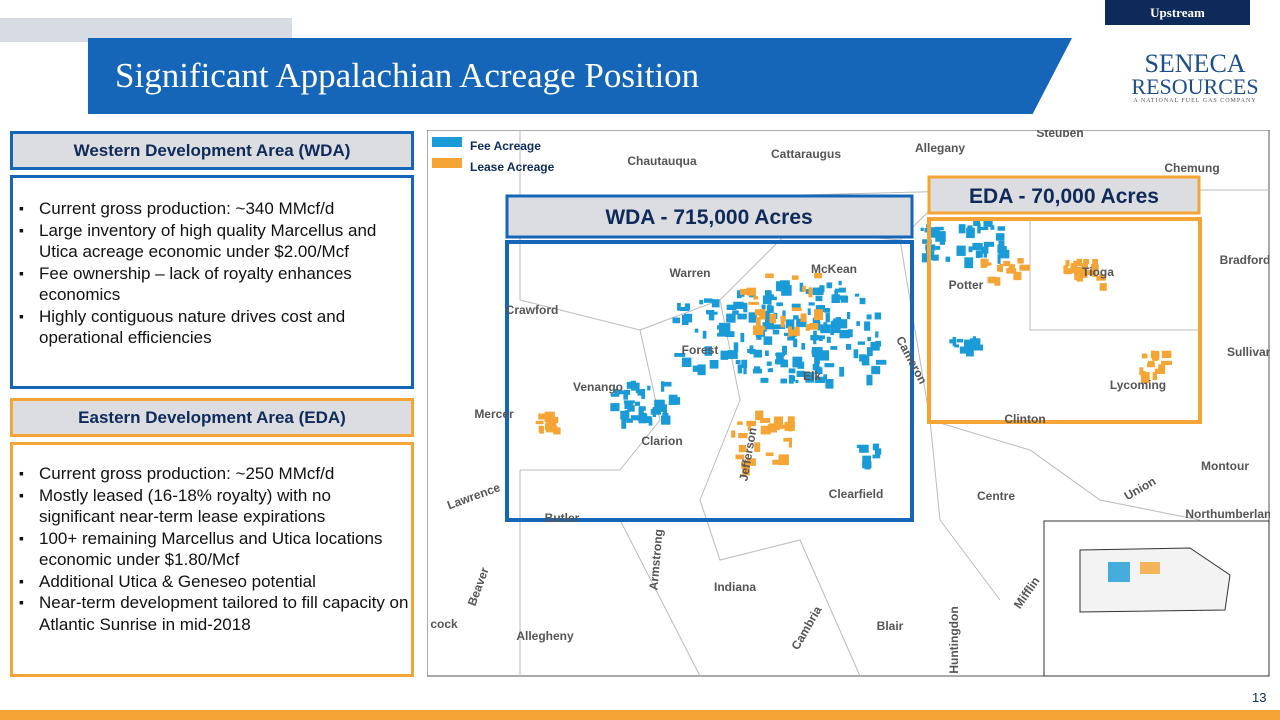 The width and height of the screenshot is (1280, 720). I want to click on county-label: Mercer, so click(494, 414).